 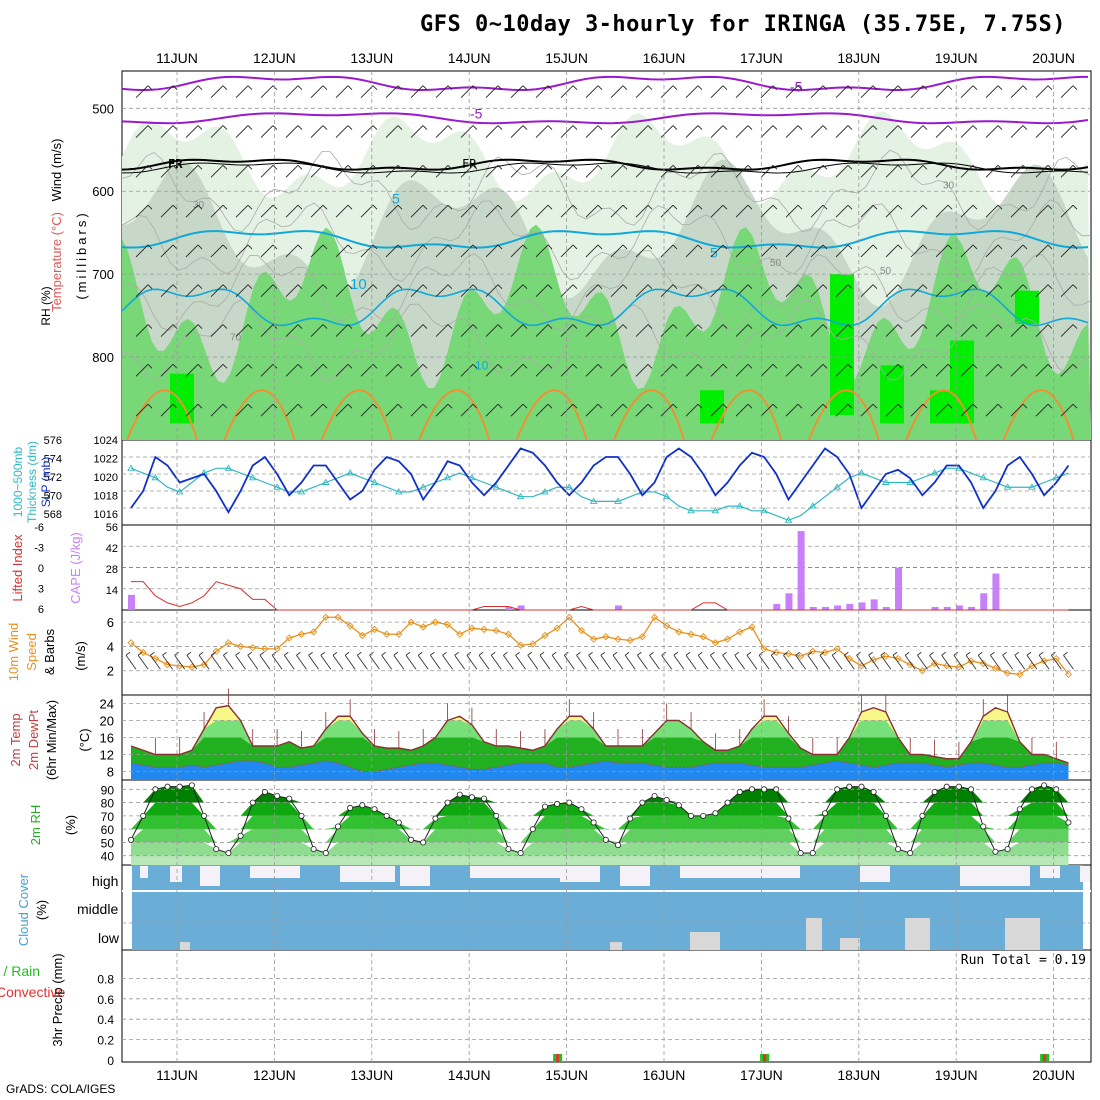 I want to click on slp-axis-labels: 1000~500mb Thickness (dm) SLP (mb), so click(x=32, y=482).